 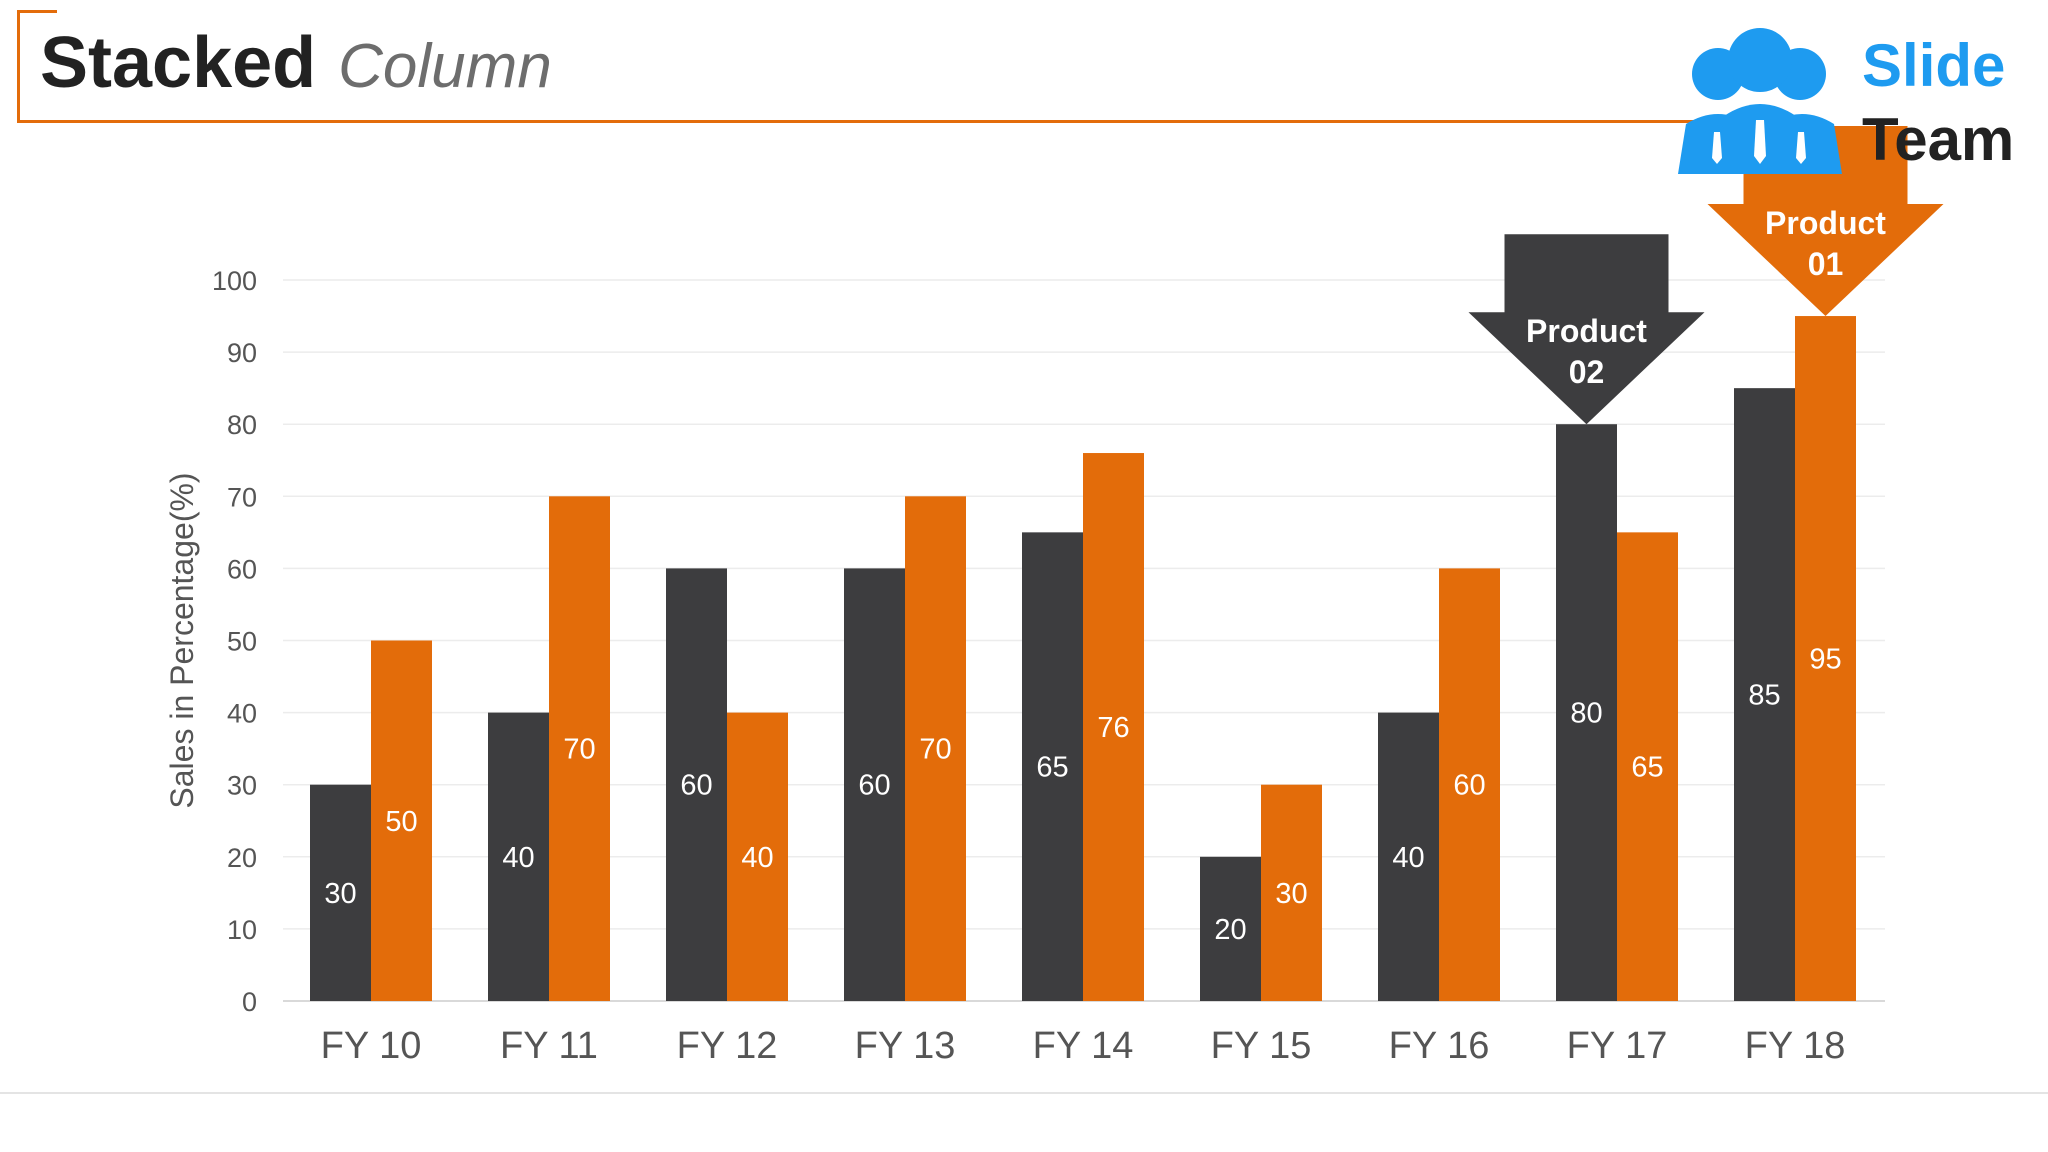 I want to click on data-label: 76, so click(x=1113, y=728).